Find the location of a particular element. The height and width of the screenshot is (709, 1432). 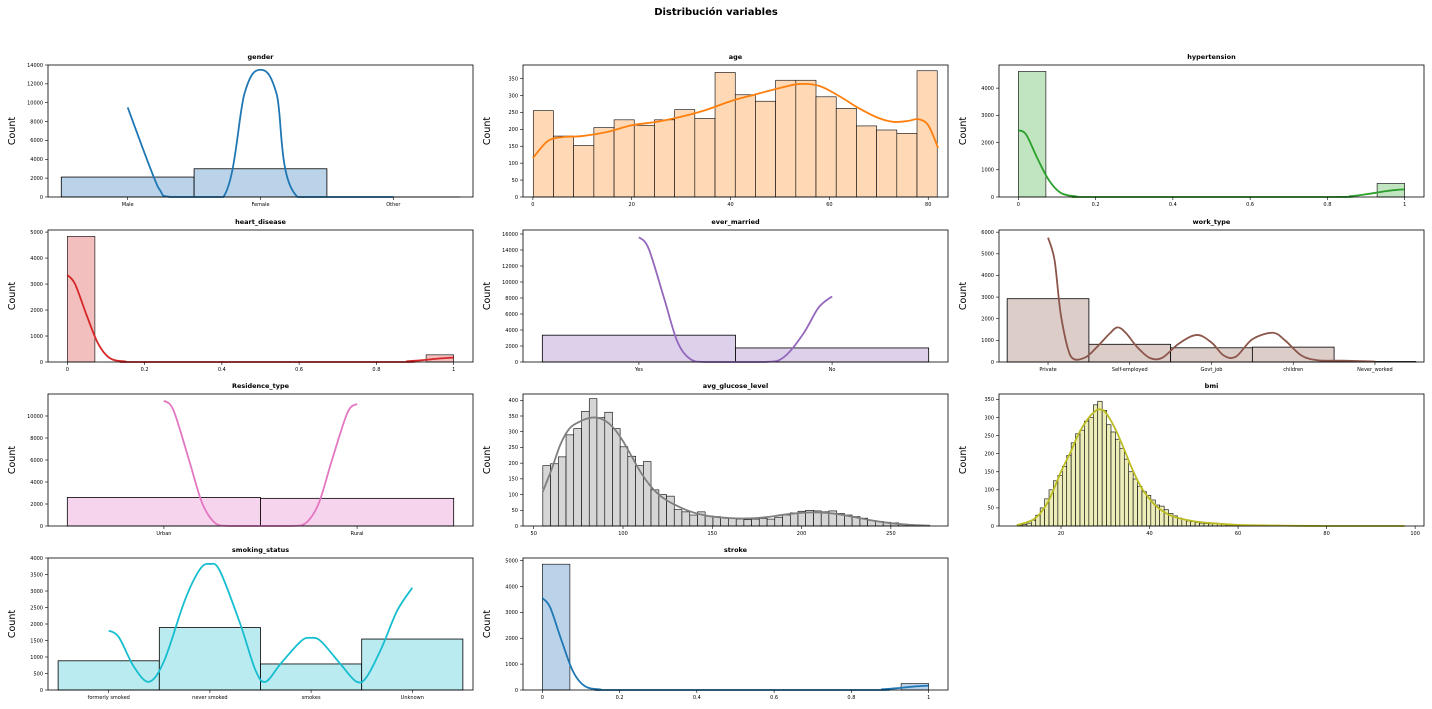

x-tick-label: Yes is located at coordinates (638, 370).